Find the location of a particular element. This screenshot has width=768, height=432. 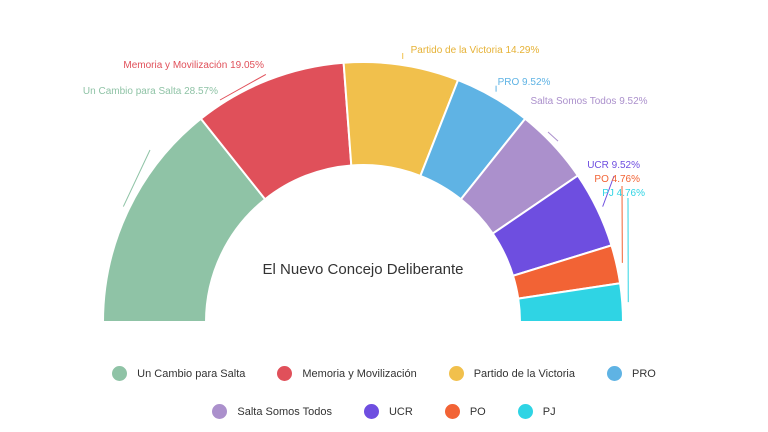

leader-line-memoria-y-movilizacion is located at coordinates (243, 87).